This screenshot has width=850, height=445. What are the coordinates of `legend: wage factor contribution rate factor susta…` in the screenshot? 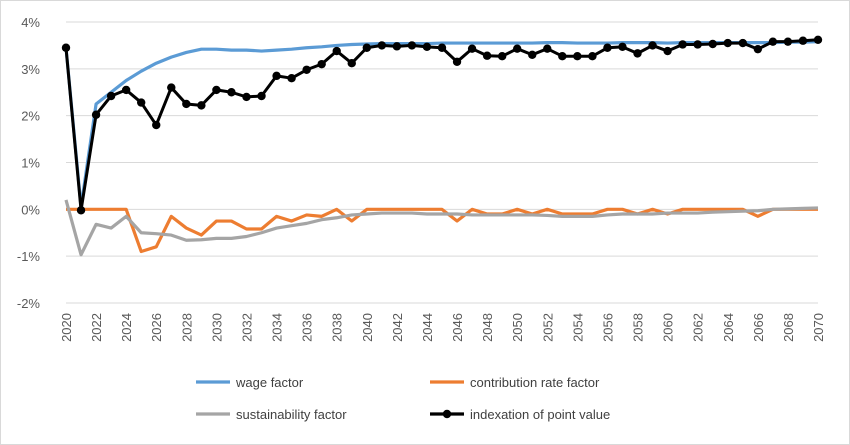 It's located at (403, 398).